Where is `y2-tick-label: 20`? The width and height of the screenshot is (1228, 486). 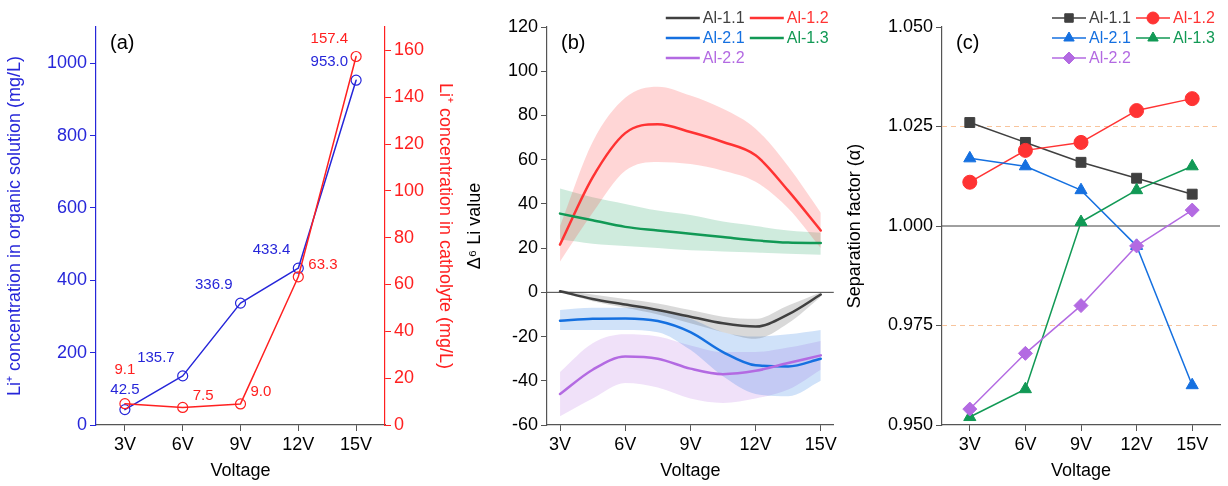
y2-tick-label: 20 is located at coordinates (404, 377).